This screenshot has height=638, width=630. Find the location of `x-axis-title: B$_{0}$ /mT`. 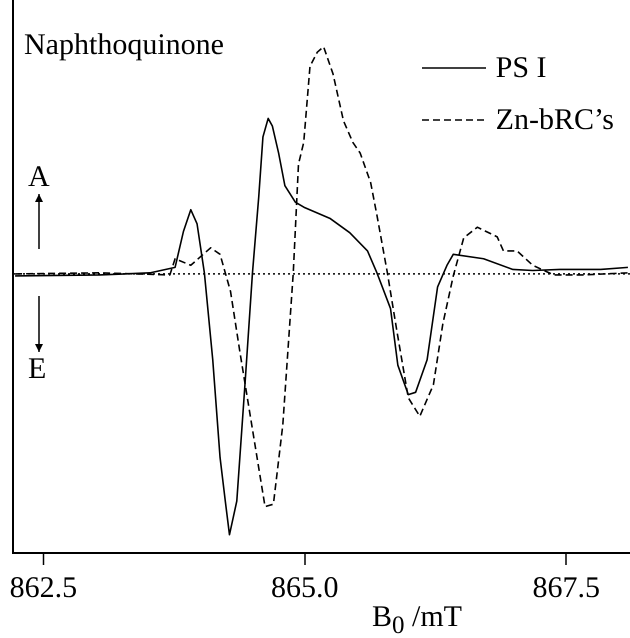

x-axis-title: B$_{0}$ /mT is located at coordinates (417, 619).